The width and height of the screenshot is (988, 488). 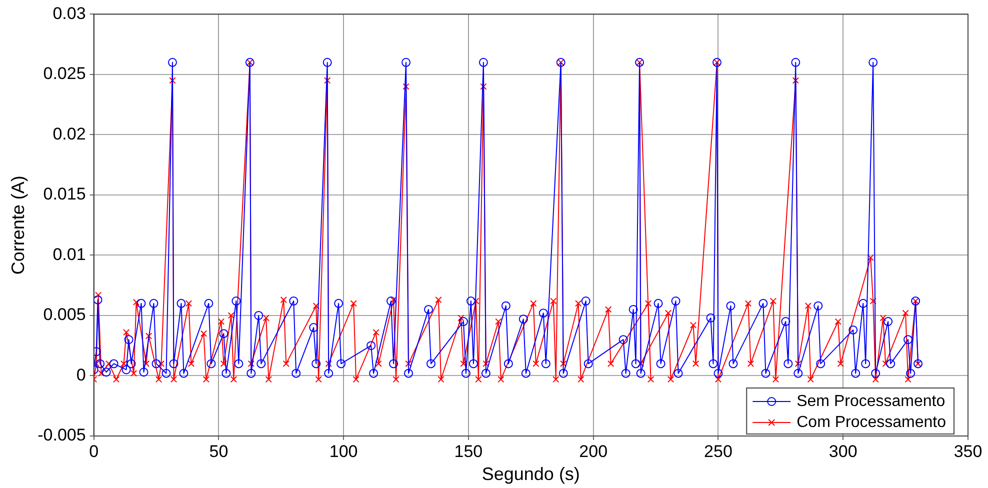 What do you see at coordinates (343, 451) in the screenshot?
I see `x-tick-label: 100` at bounding box center [343, 451].